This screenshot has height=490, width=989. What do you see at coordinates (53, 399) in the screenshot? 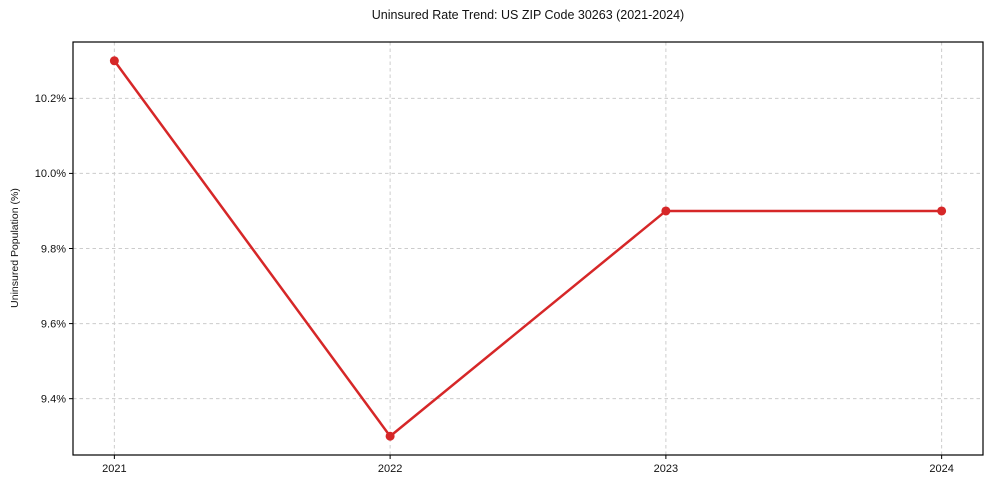
I see `y-tick-label: 9.4%` at bounding box center [53, 399].